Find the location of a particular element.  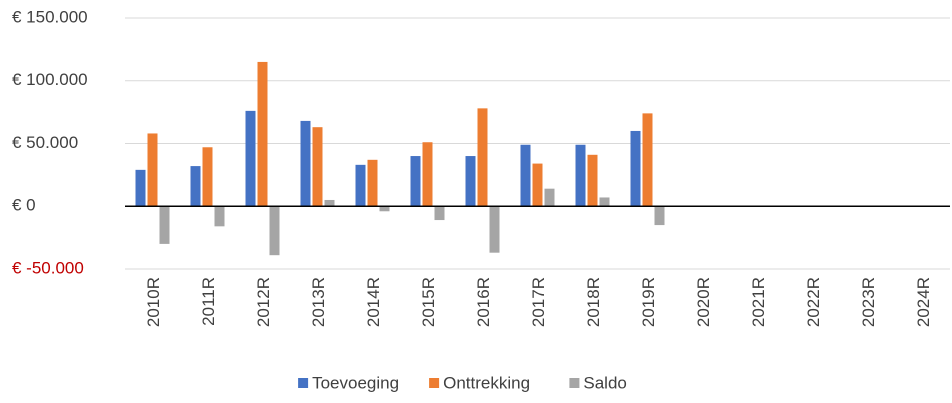

x-tick-label: 2020R is located at coordinates (703, 302).